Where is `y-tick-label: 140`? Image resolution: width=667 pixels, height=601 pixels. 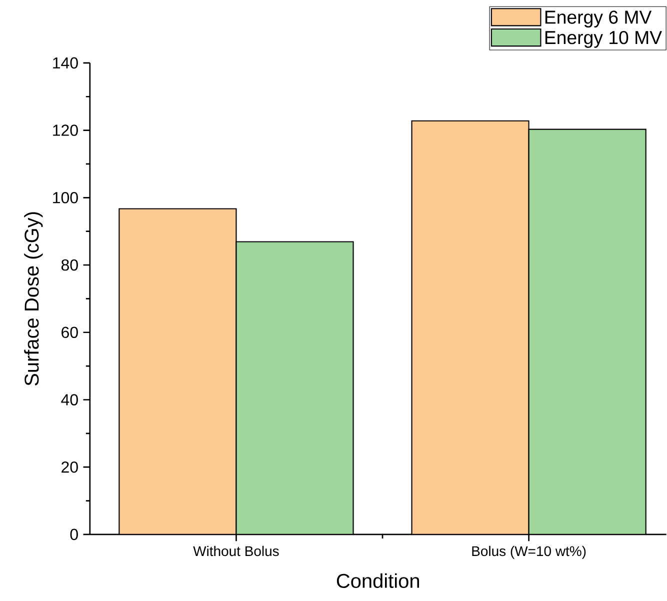 y-tick-label: 140 is located at coordinates (65, 62).